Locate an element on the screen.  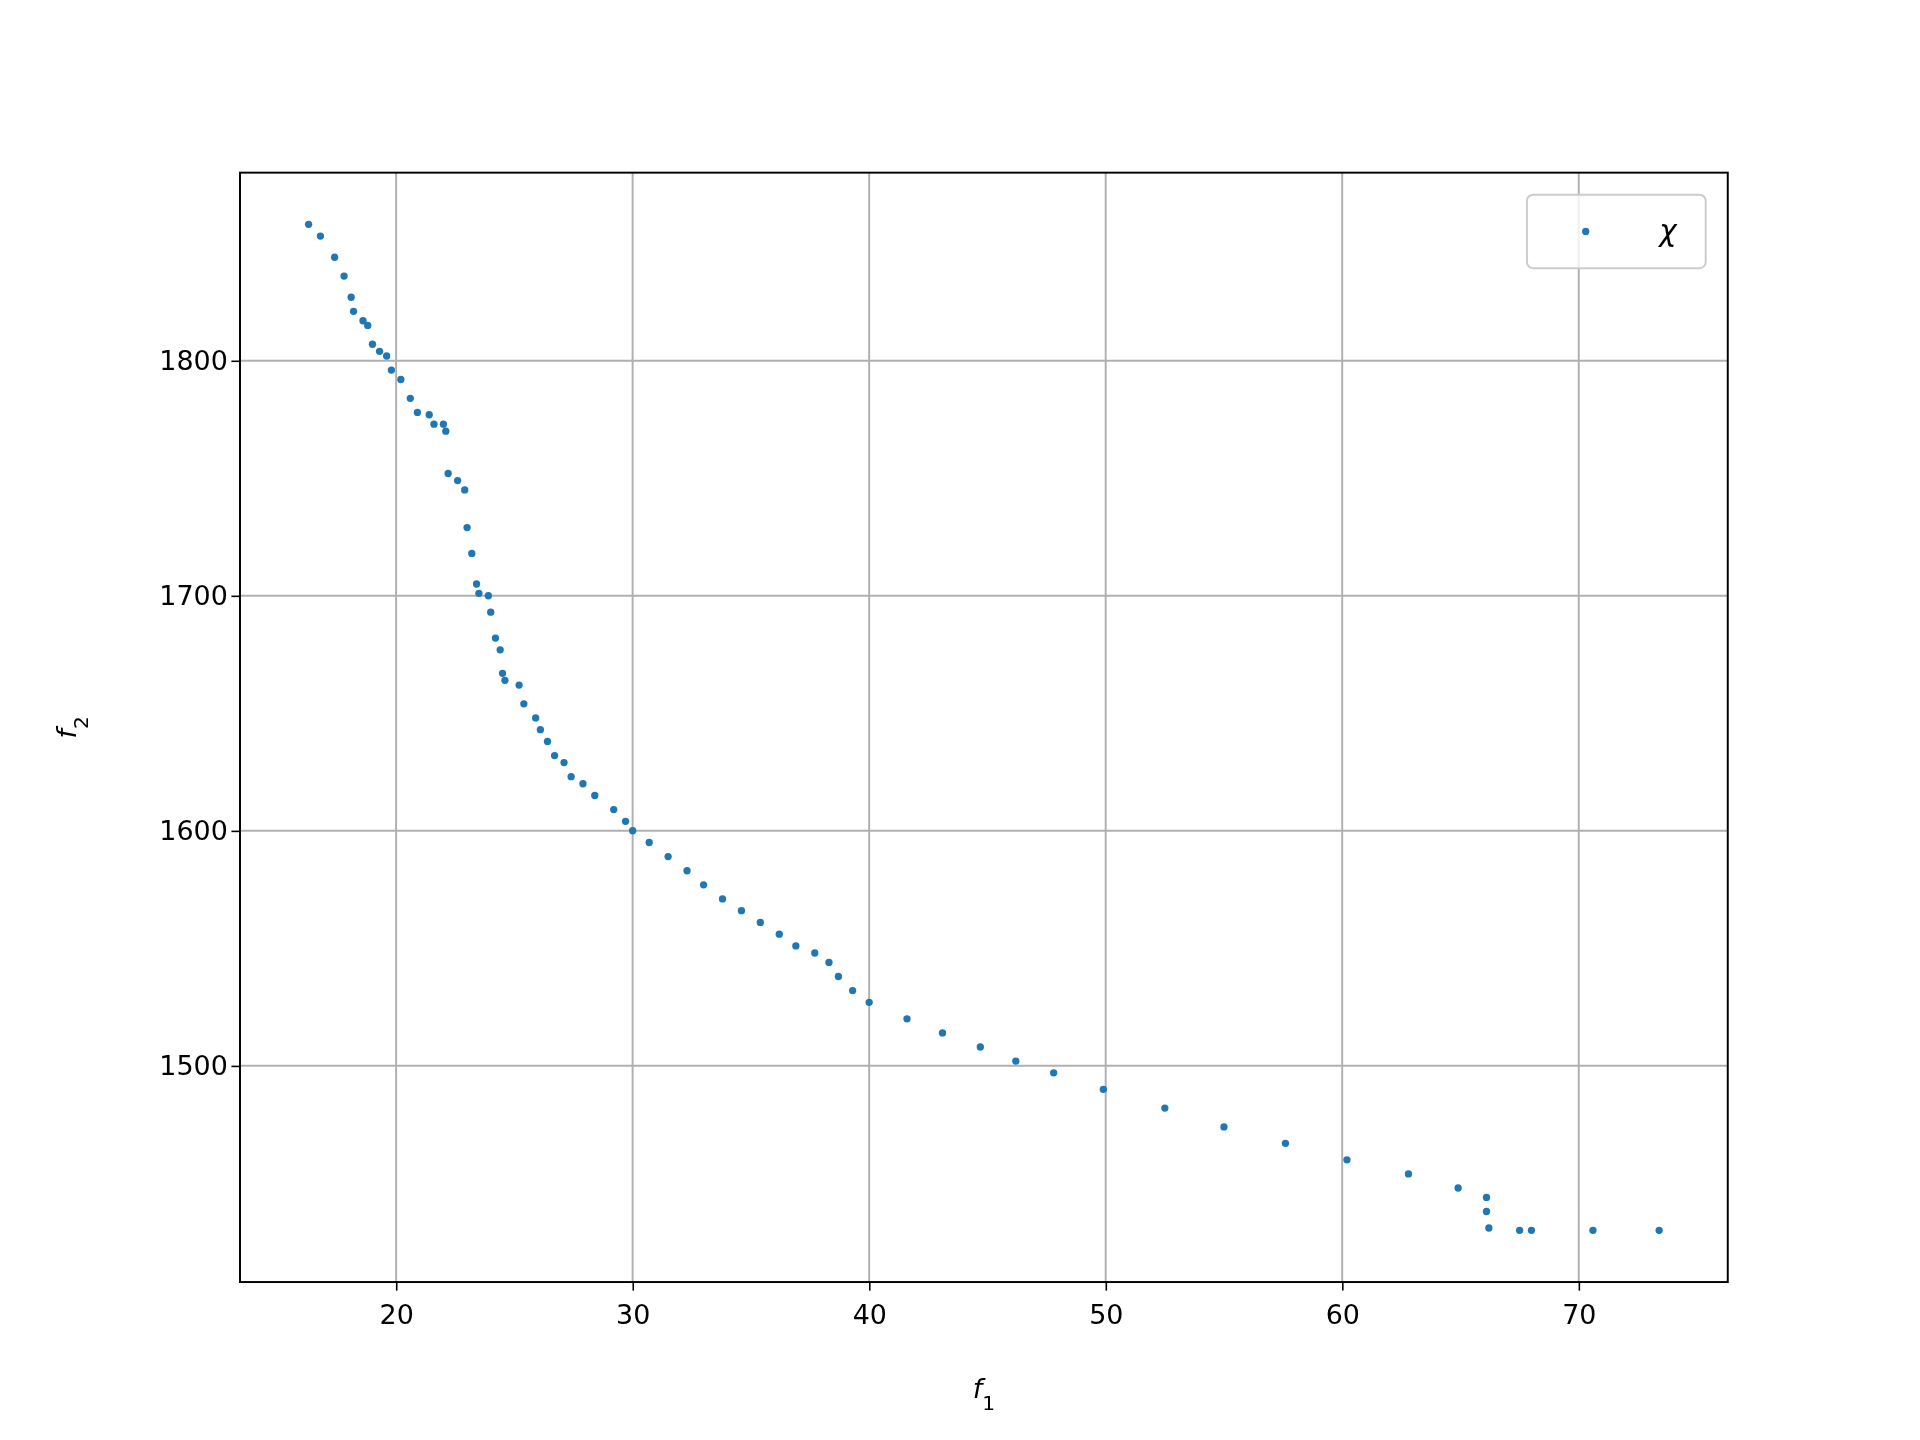
y-tick-label: 1600 is located at coordinates (193, 830).